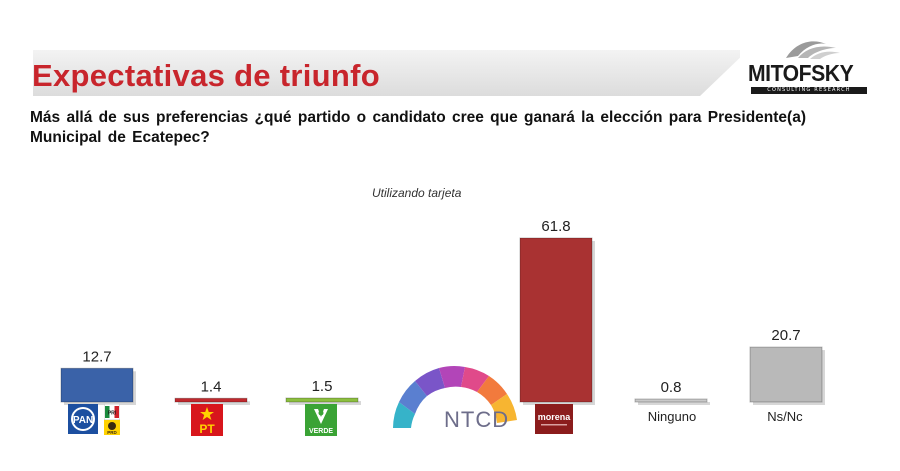 The image size is (900, 471). Describe the element at coordinates (97, 385) in the screenshot. I see `bar-pan-pri-prd` at that location.